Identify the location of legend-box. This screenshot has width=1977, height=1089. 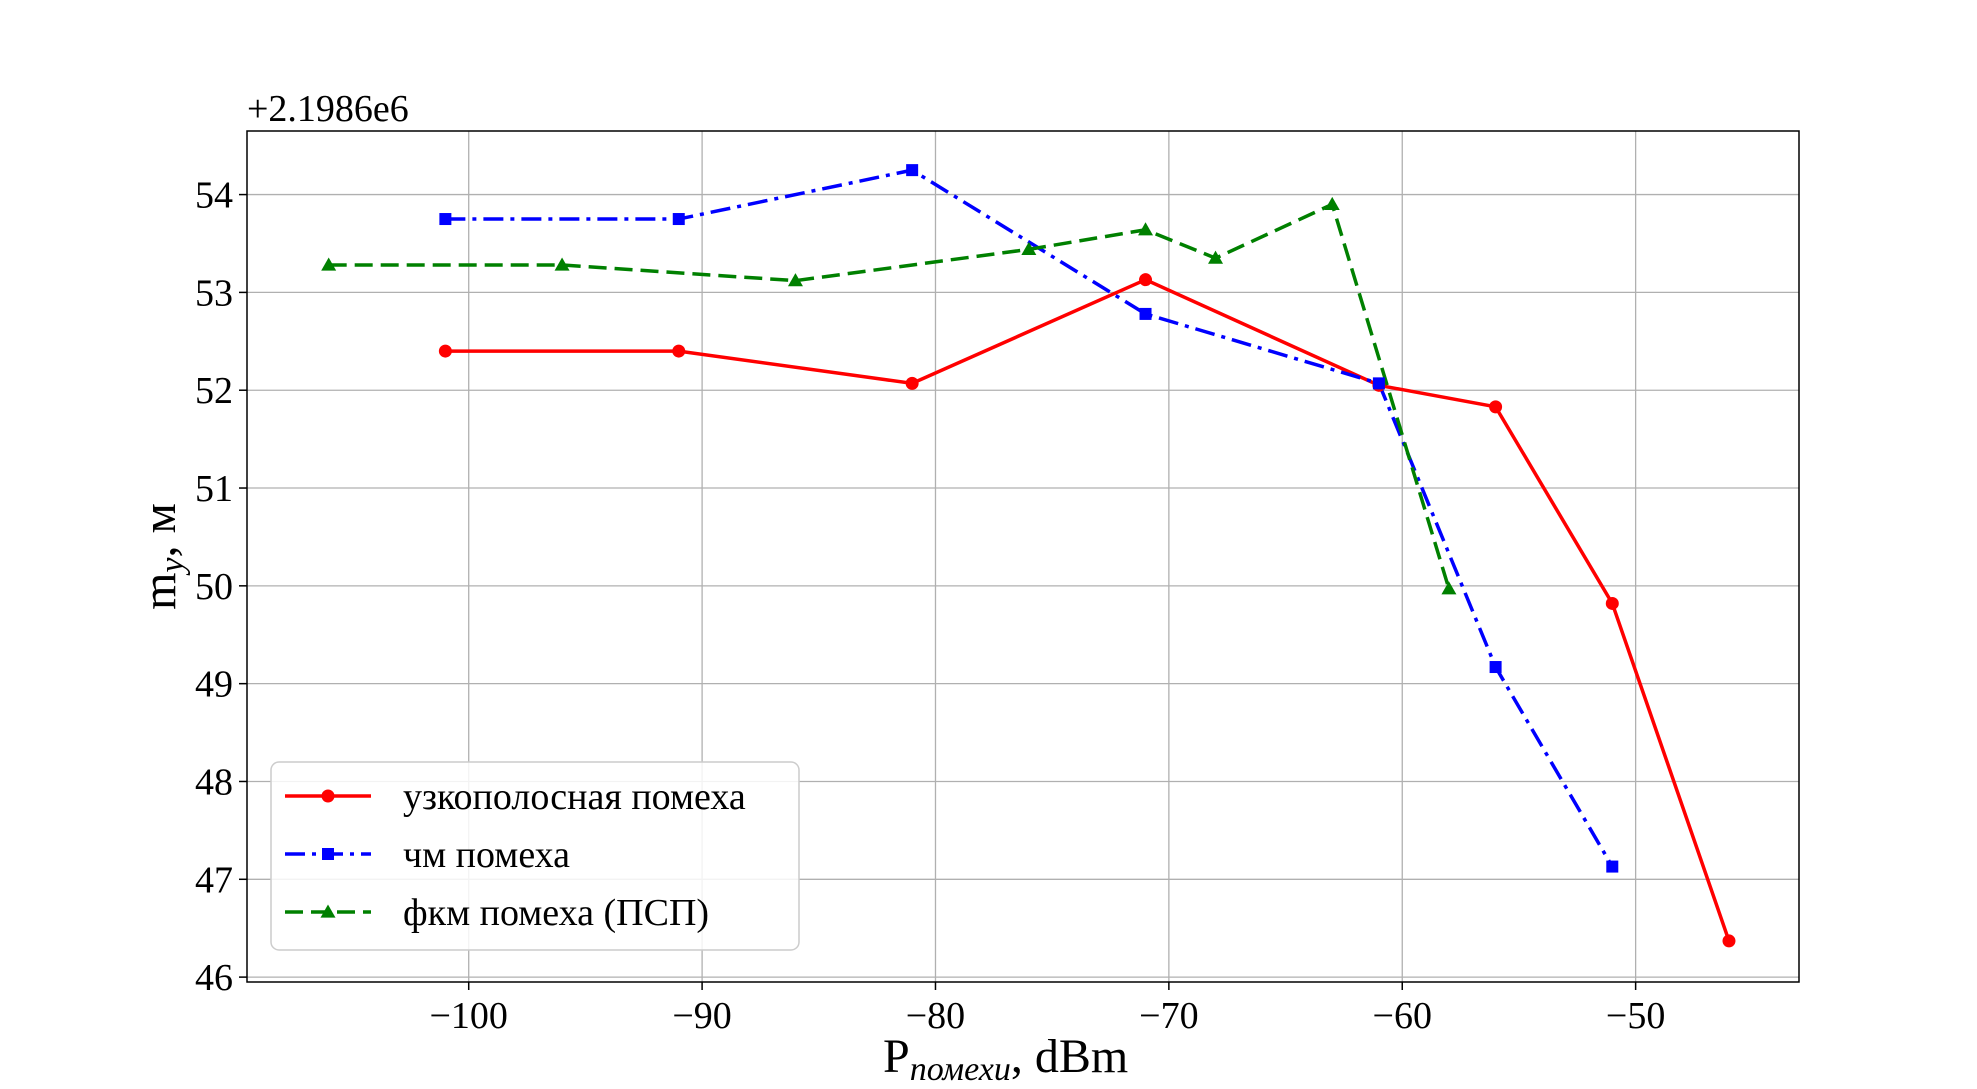
(535, 856).